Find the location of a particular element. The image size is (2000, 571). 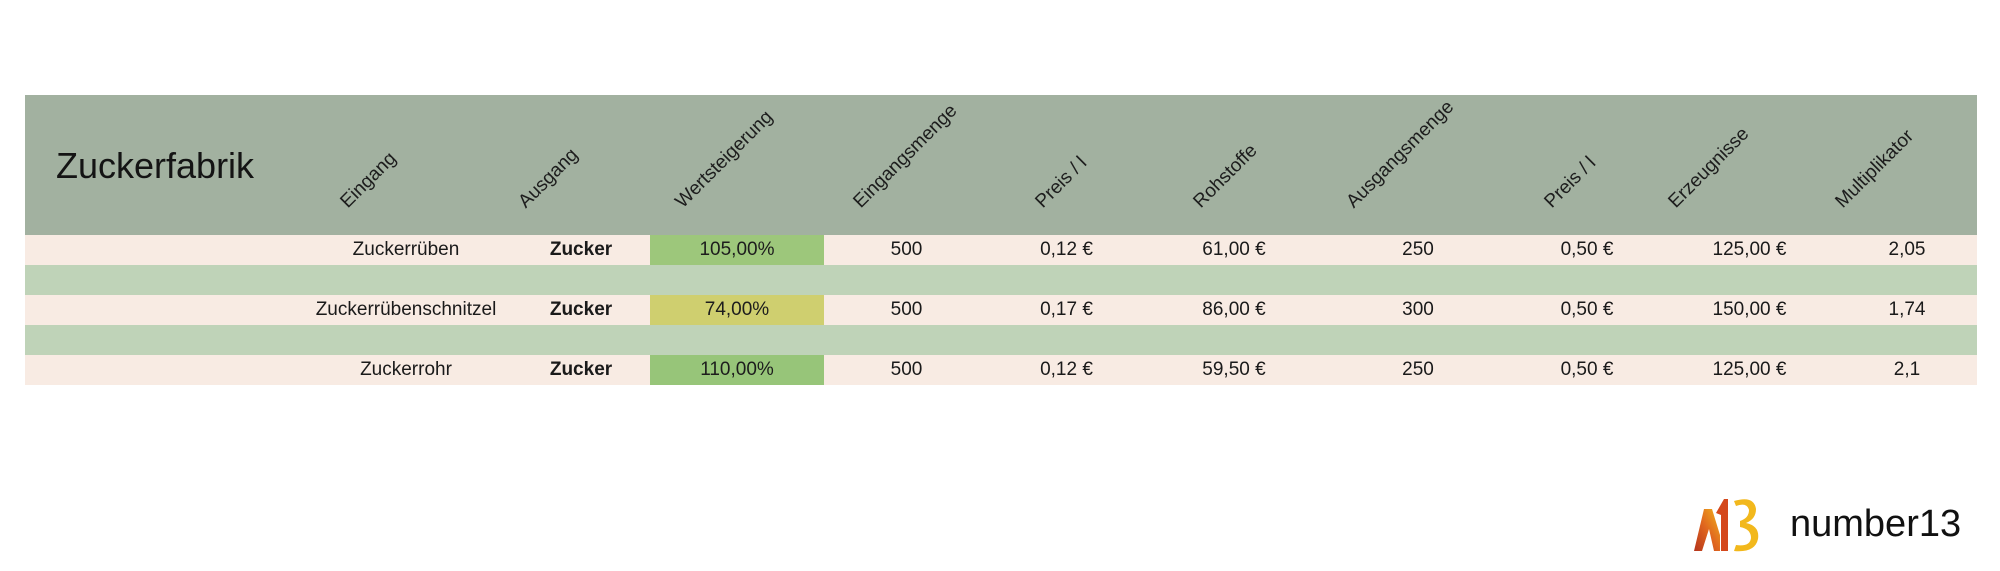

cell-eingang: Zuckerrüben is located at coordinates (406, 249).